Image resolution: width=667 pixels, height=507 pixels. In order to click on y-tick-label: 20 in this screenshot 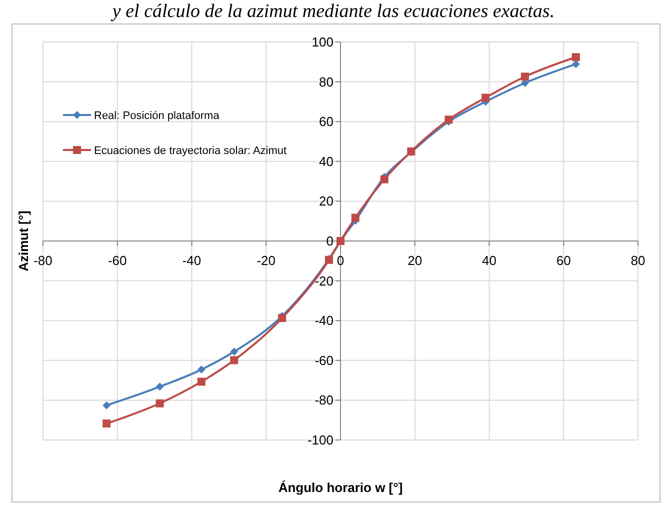, I will do `click(326, 201)`.